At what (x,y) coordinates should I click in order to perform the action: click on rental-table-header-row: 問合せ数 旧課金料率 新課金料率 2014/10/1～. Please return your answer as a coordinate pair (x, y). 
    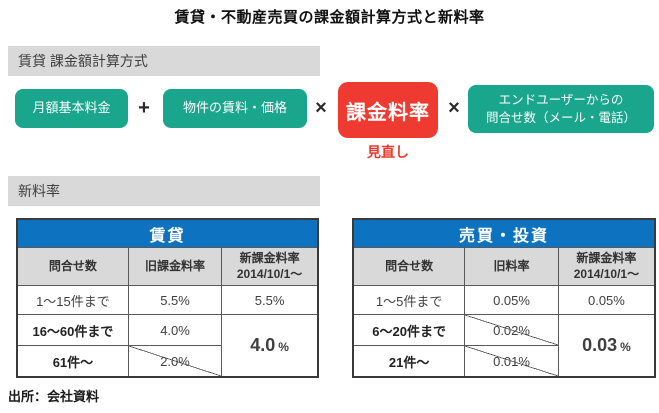
    Looking at the image, I should click on (167, 266).